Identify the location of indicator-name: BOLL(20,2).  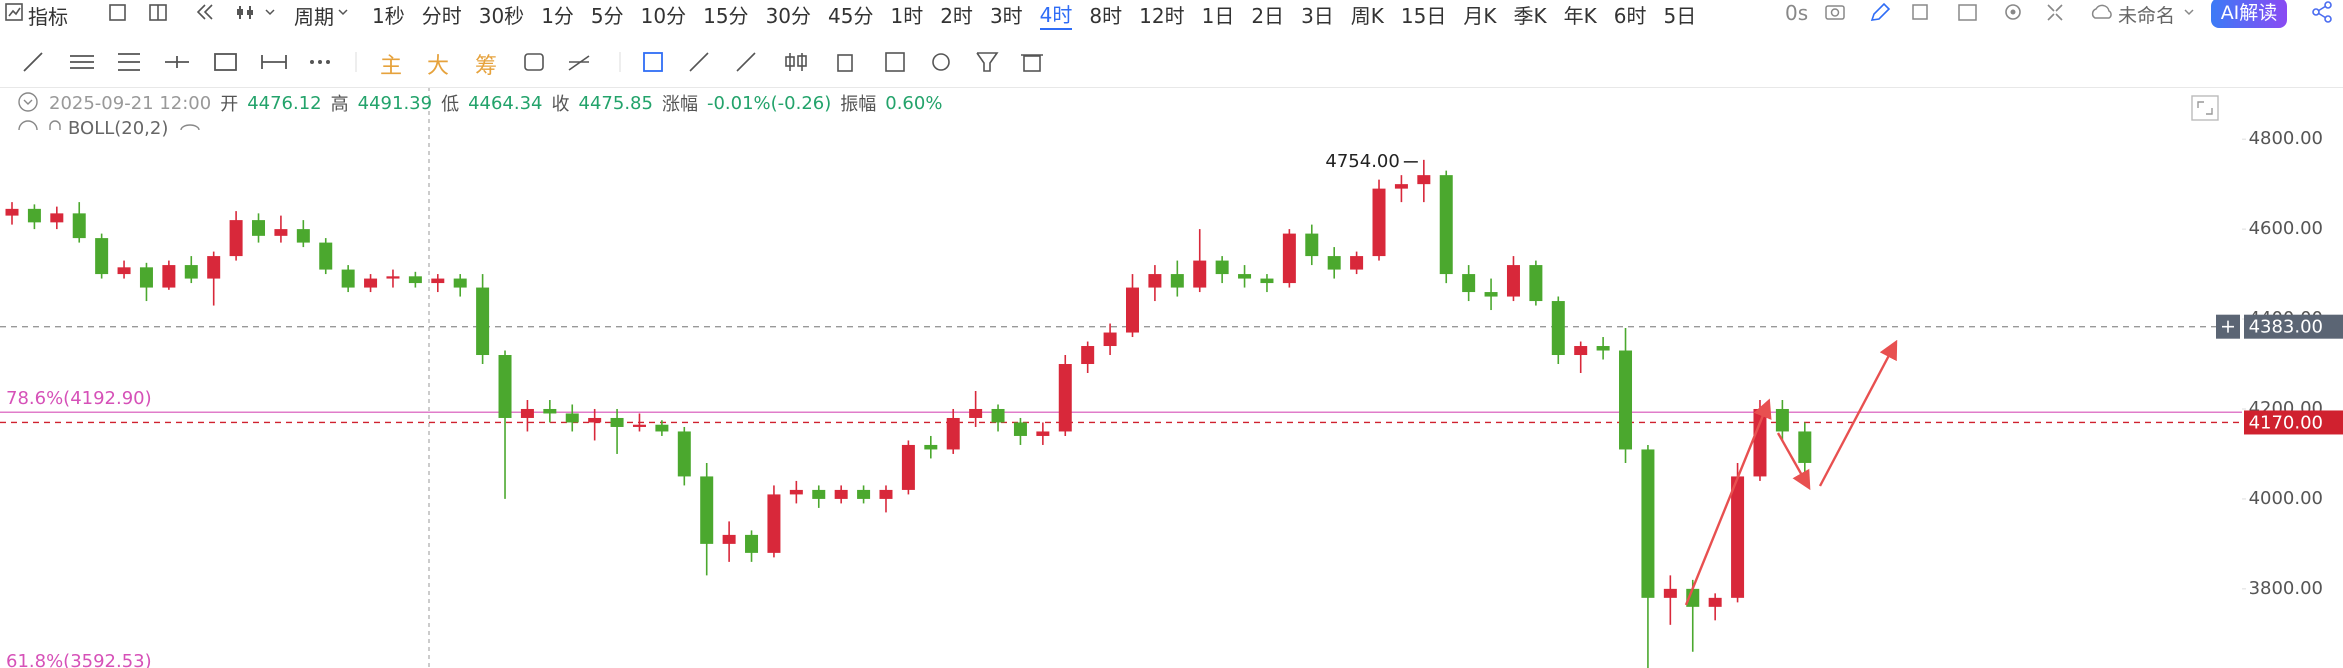
(118, 128).